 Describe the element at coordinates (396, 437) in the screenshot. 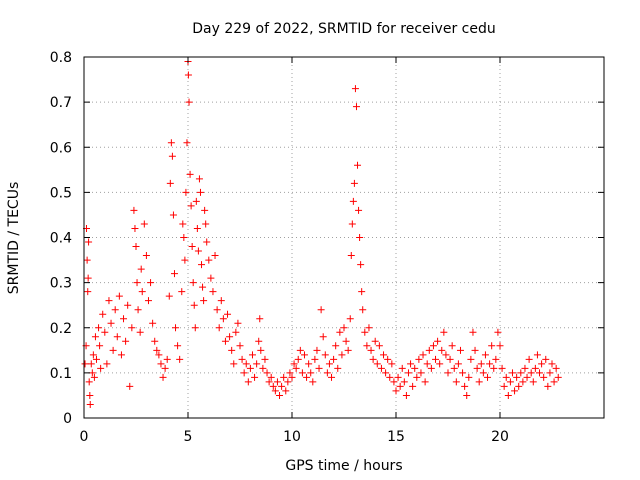

I see `x-tick-label: 15` at that location.